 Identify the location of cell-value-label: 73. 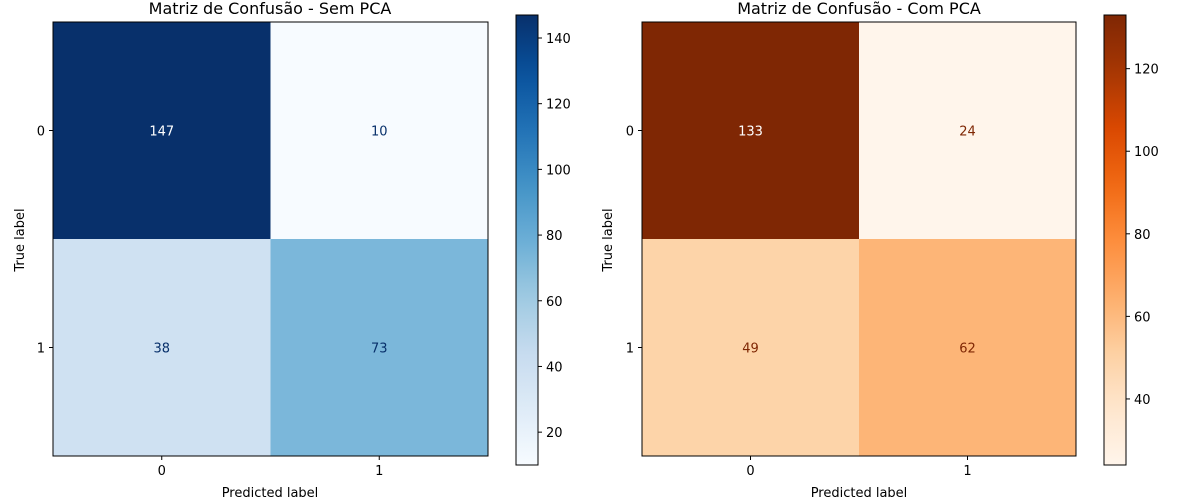
(379, 349).